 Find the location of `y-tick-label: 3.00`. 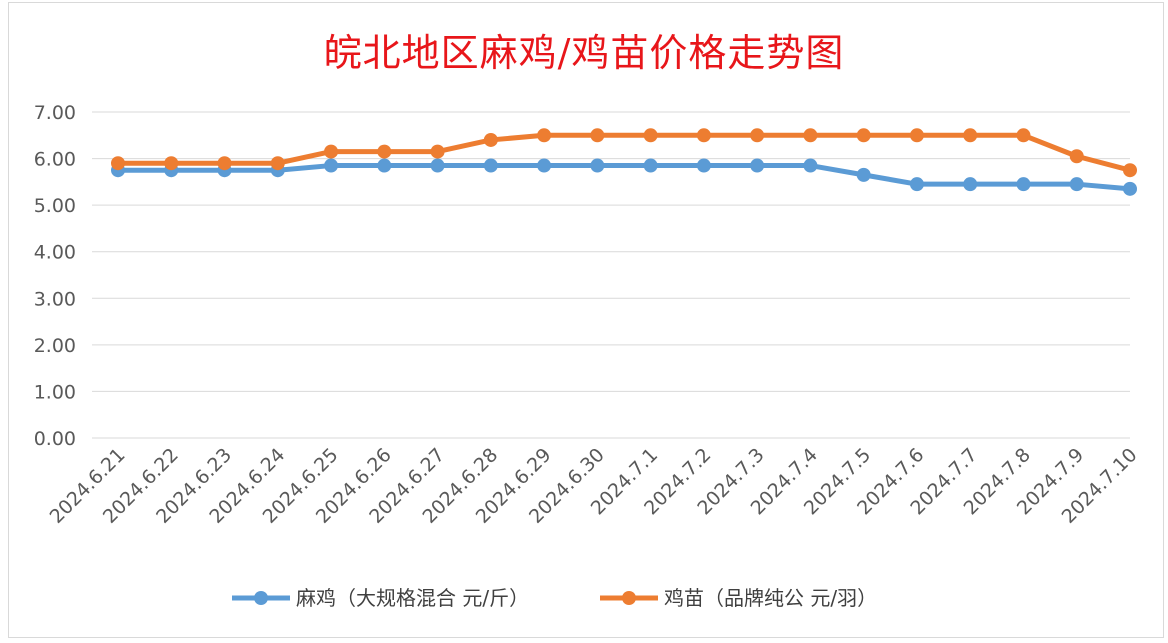

y-tick-label: 3.00 is located at coordinates (55, 299).